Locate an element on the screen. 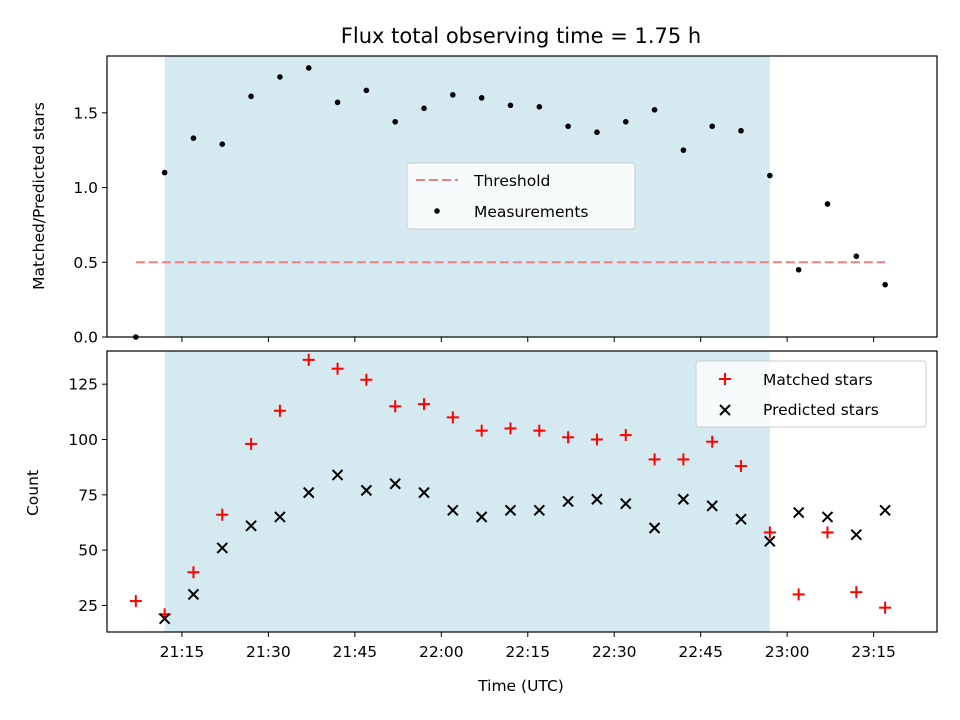 Image resolution: width=960 pixels, height=720 pixels. measurements-legend-label: Measurements is located at coordinates (531, 212).